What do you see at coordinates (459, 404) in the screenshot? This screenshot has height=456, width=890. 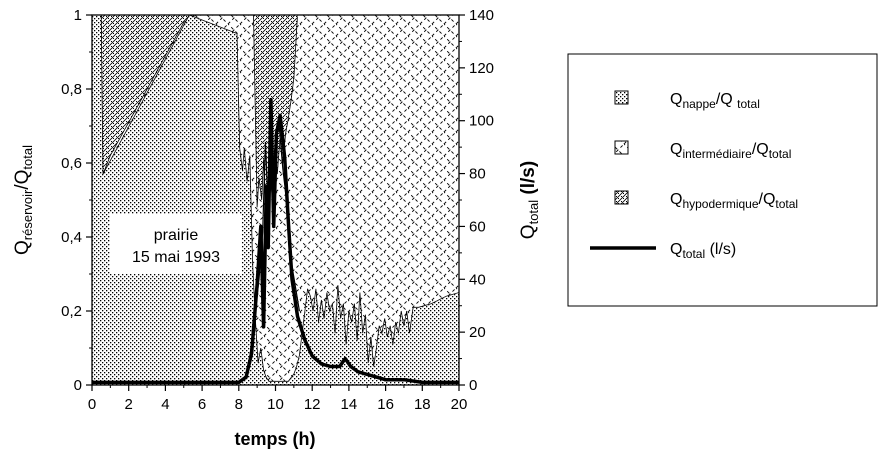 I see `x-tick-label: 20` at bounding box center [459, 404].